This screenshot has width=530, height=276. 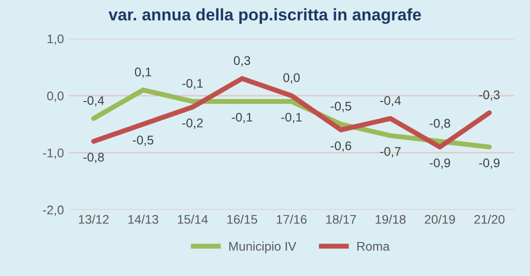 What do you see at coordinates (93, 219) in the screenshot?
I see `x-tick-label: 13/12` at bounding box center [93, 219].